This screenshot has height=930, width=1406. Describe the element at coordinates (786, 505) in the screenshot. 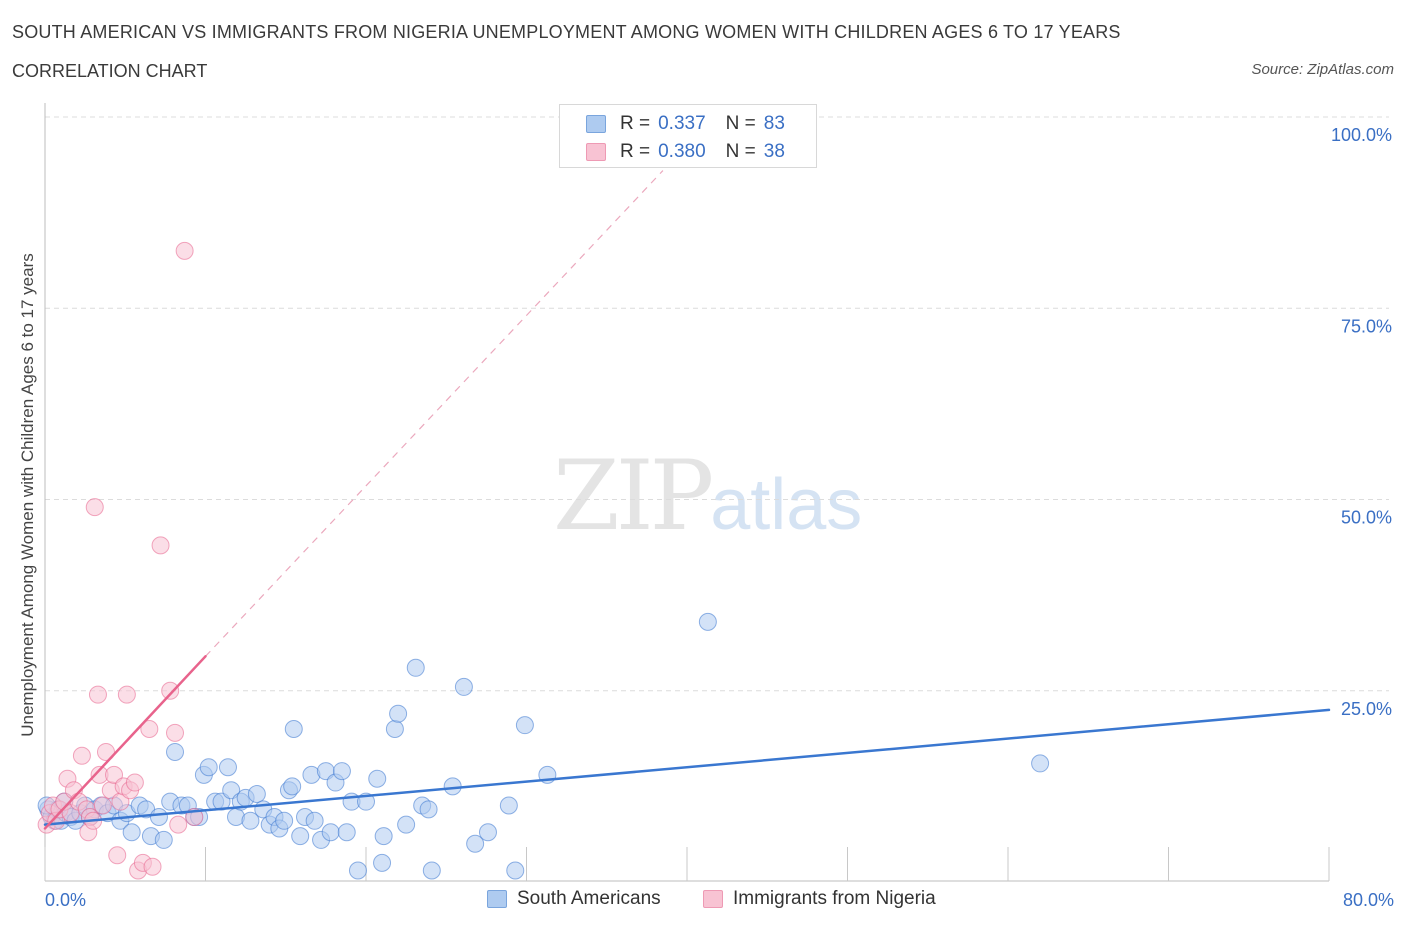

I see `watermark-atlas: atlas` at that location.